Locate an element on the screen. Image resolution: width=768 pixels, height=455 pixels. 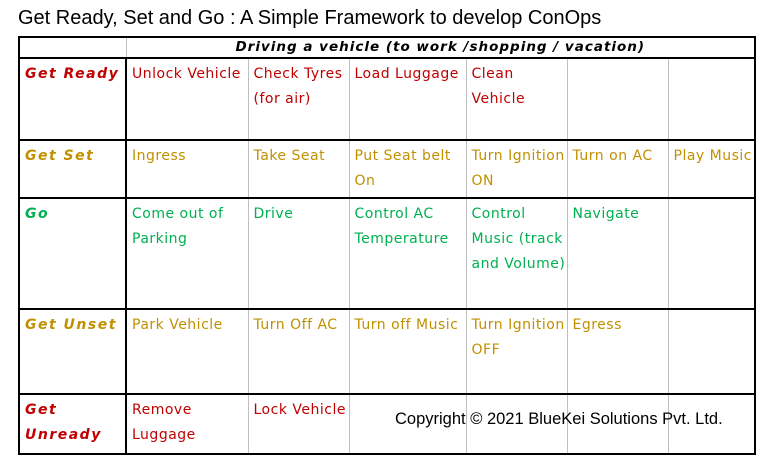
step-cell: Turn Off AC is located at coordinates (298, 351).